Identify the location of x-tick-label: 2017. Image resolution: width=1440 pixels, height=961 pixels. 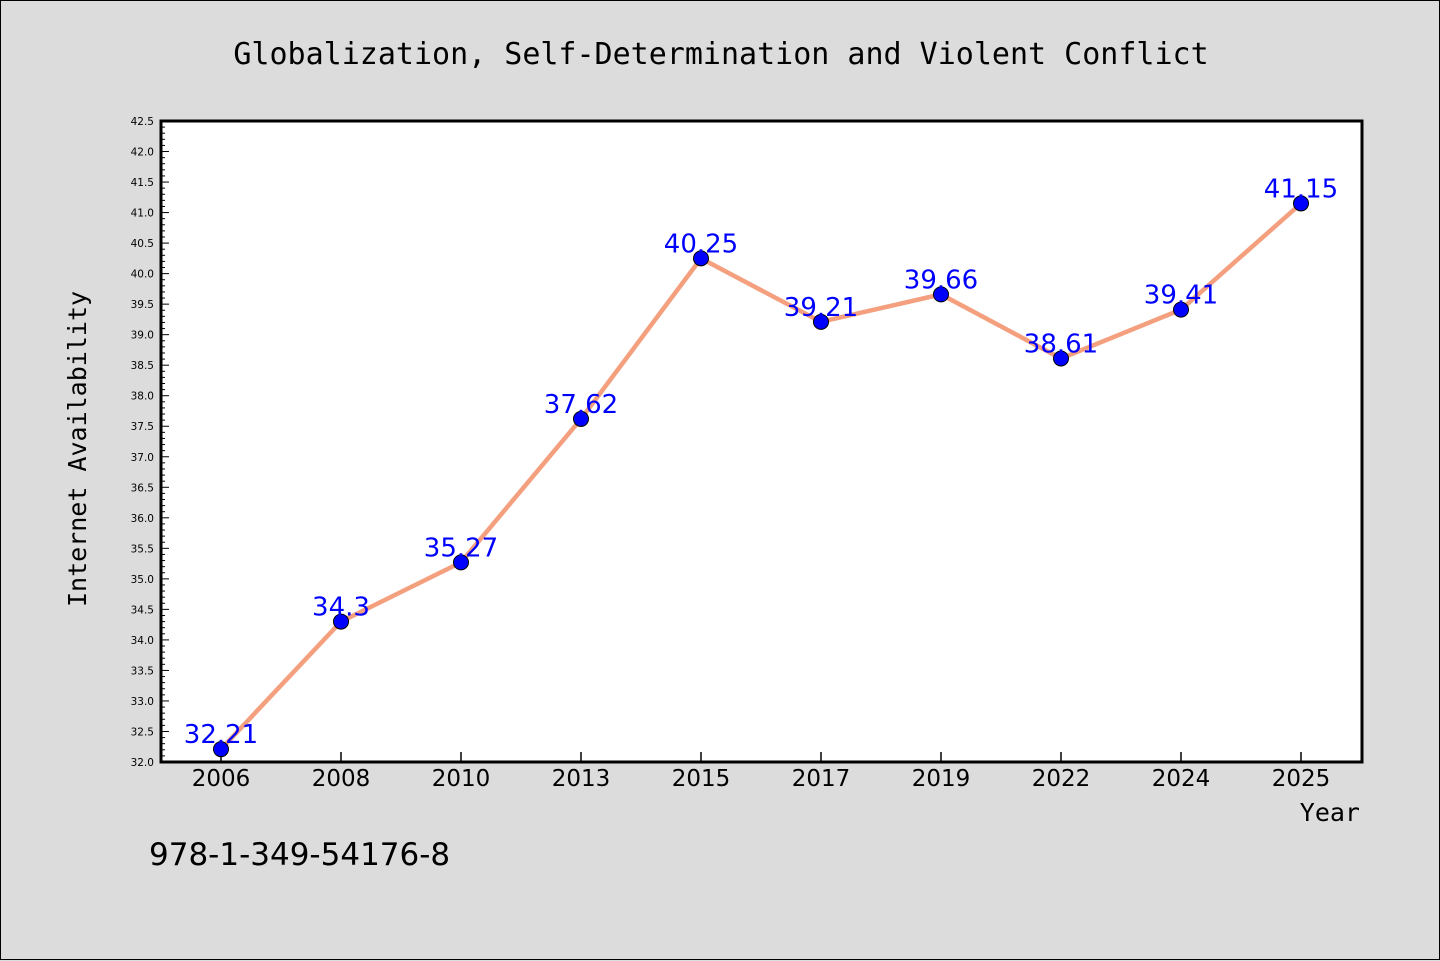
(821, 779).